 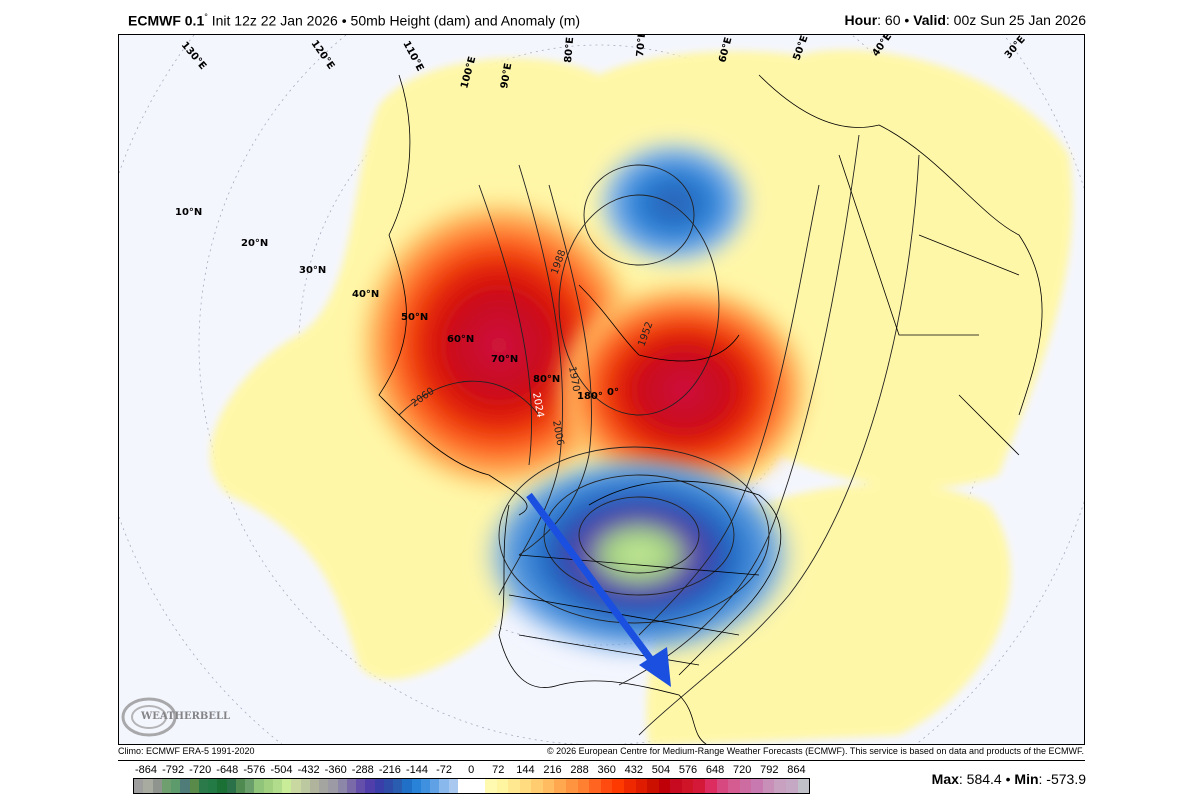 What do you see at coordinates (796, 770) in the screenshot?
I see `colorbar-tick-label: 864` at bounding box center [796, 770].